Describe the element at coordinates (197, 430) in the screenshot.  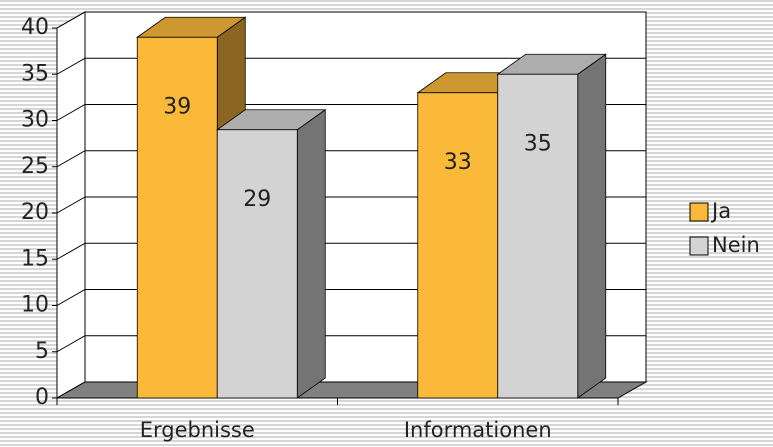
I see `x-tick-label: Ergebnisse` at that location.